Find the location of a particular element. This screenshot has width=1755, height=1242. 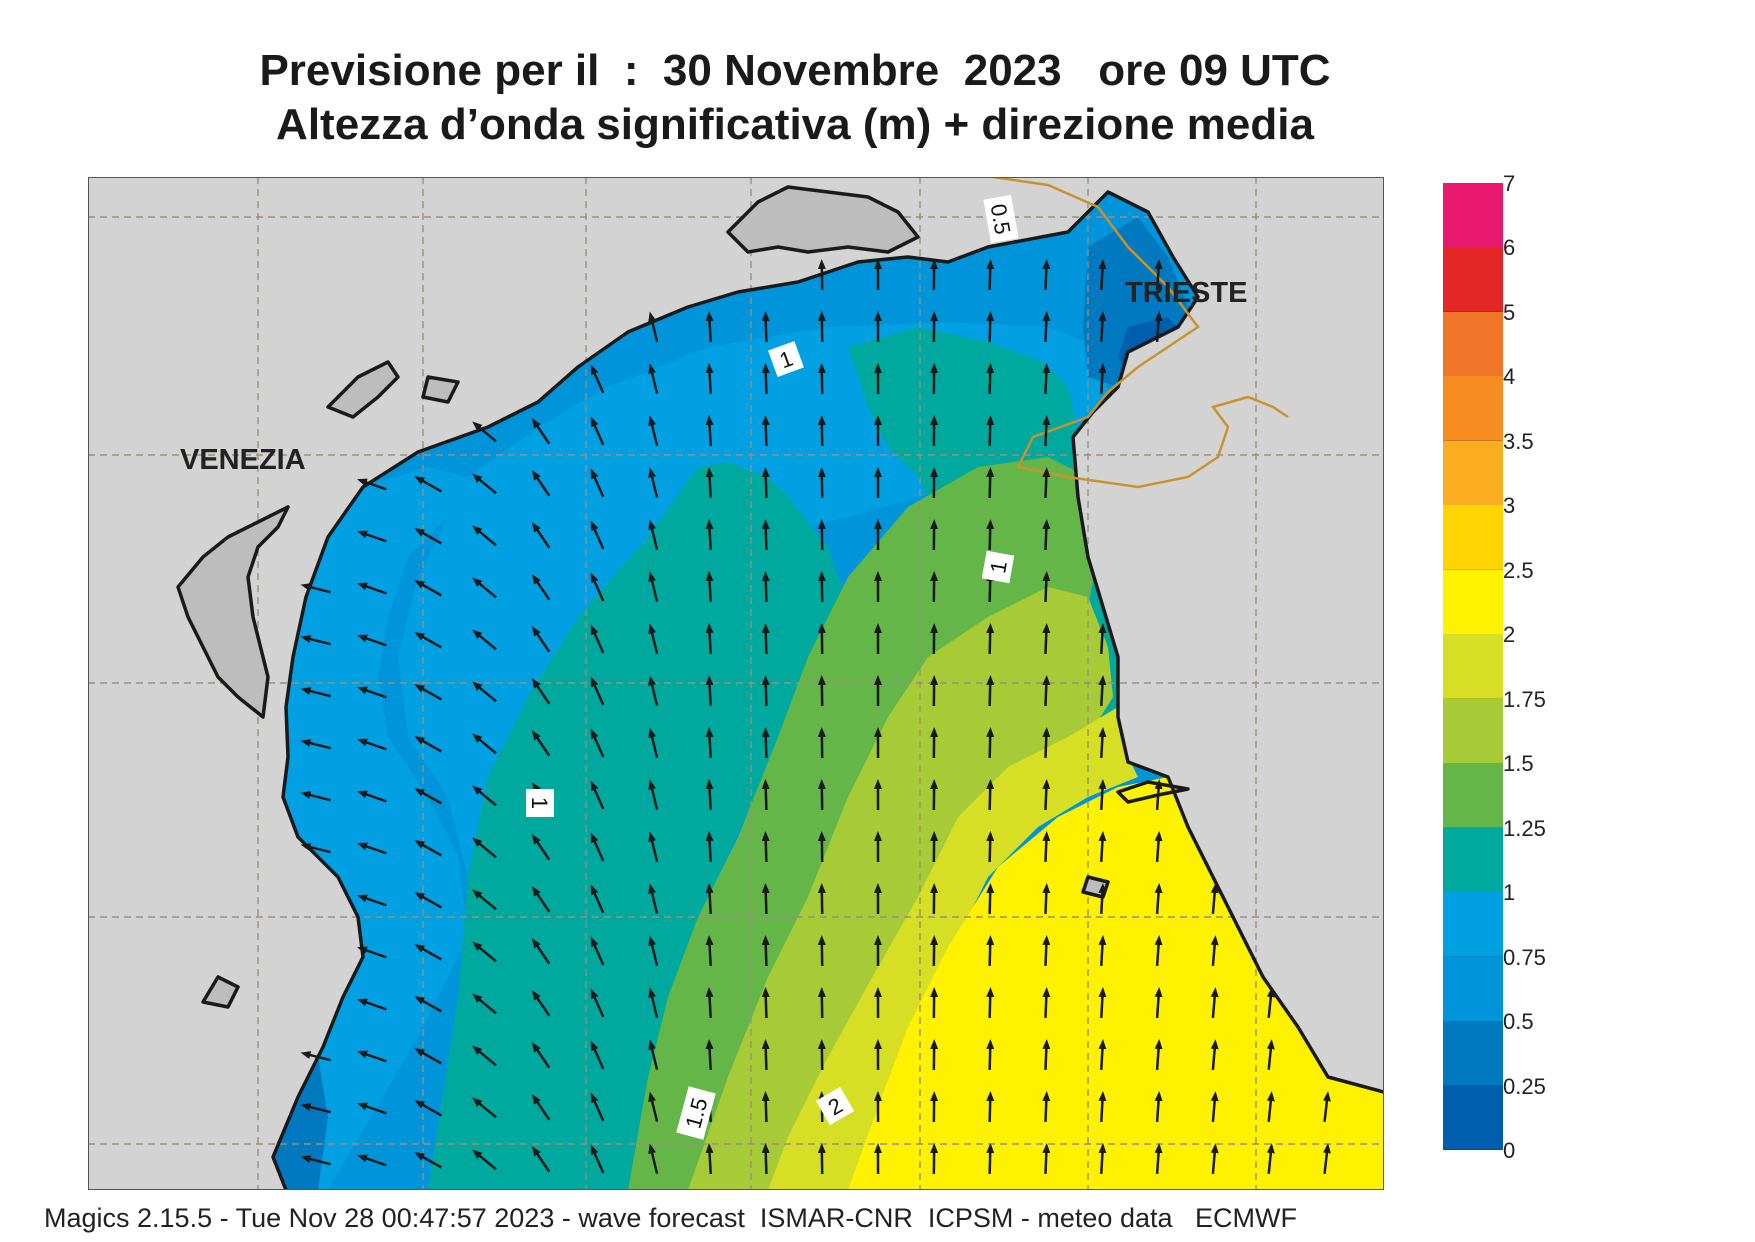

color-legend is located at coordinates (1473, 667).